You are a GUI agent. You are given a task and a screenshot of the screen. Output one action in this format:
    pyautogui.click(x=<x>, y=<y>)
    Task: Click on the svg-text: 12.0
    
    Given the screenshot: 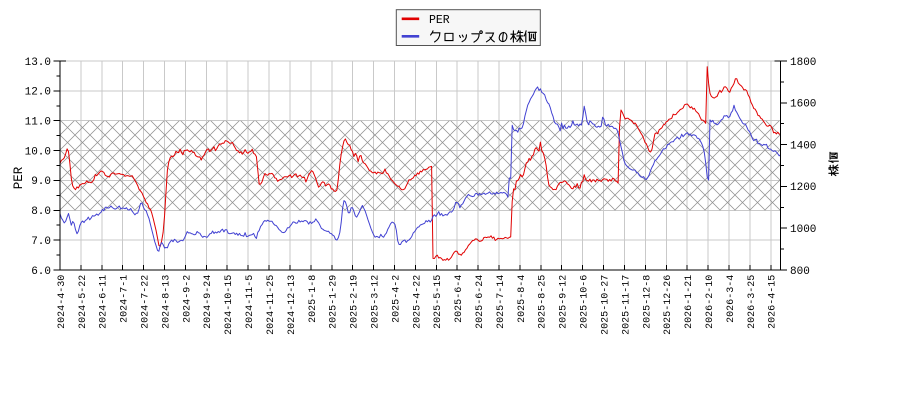 What is the action you would take?
    pyautogui.click(x=38, y=93)
    